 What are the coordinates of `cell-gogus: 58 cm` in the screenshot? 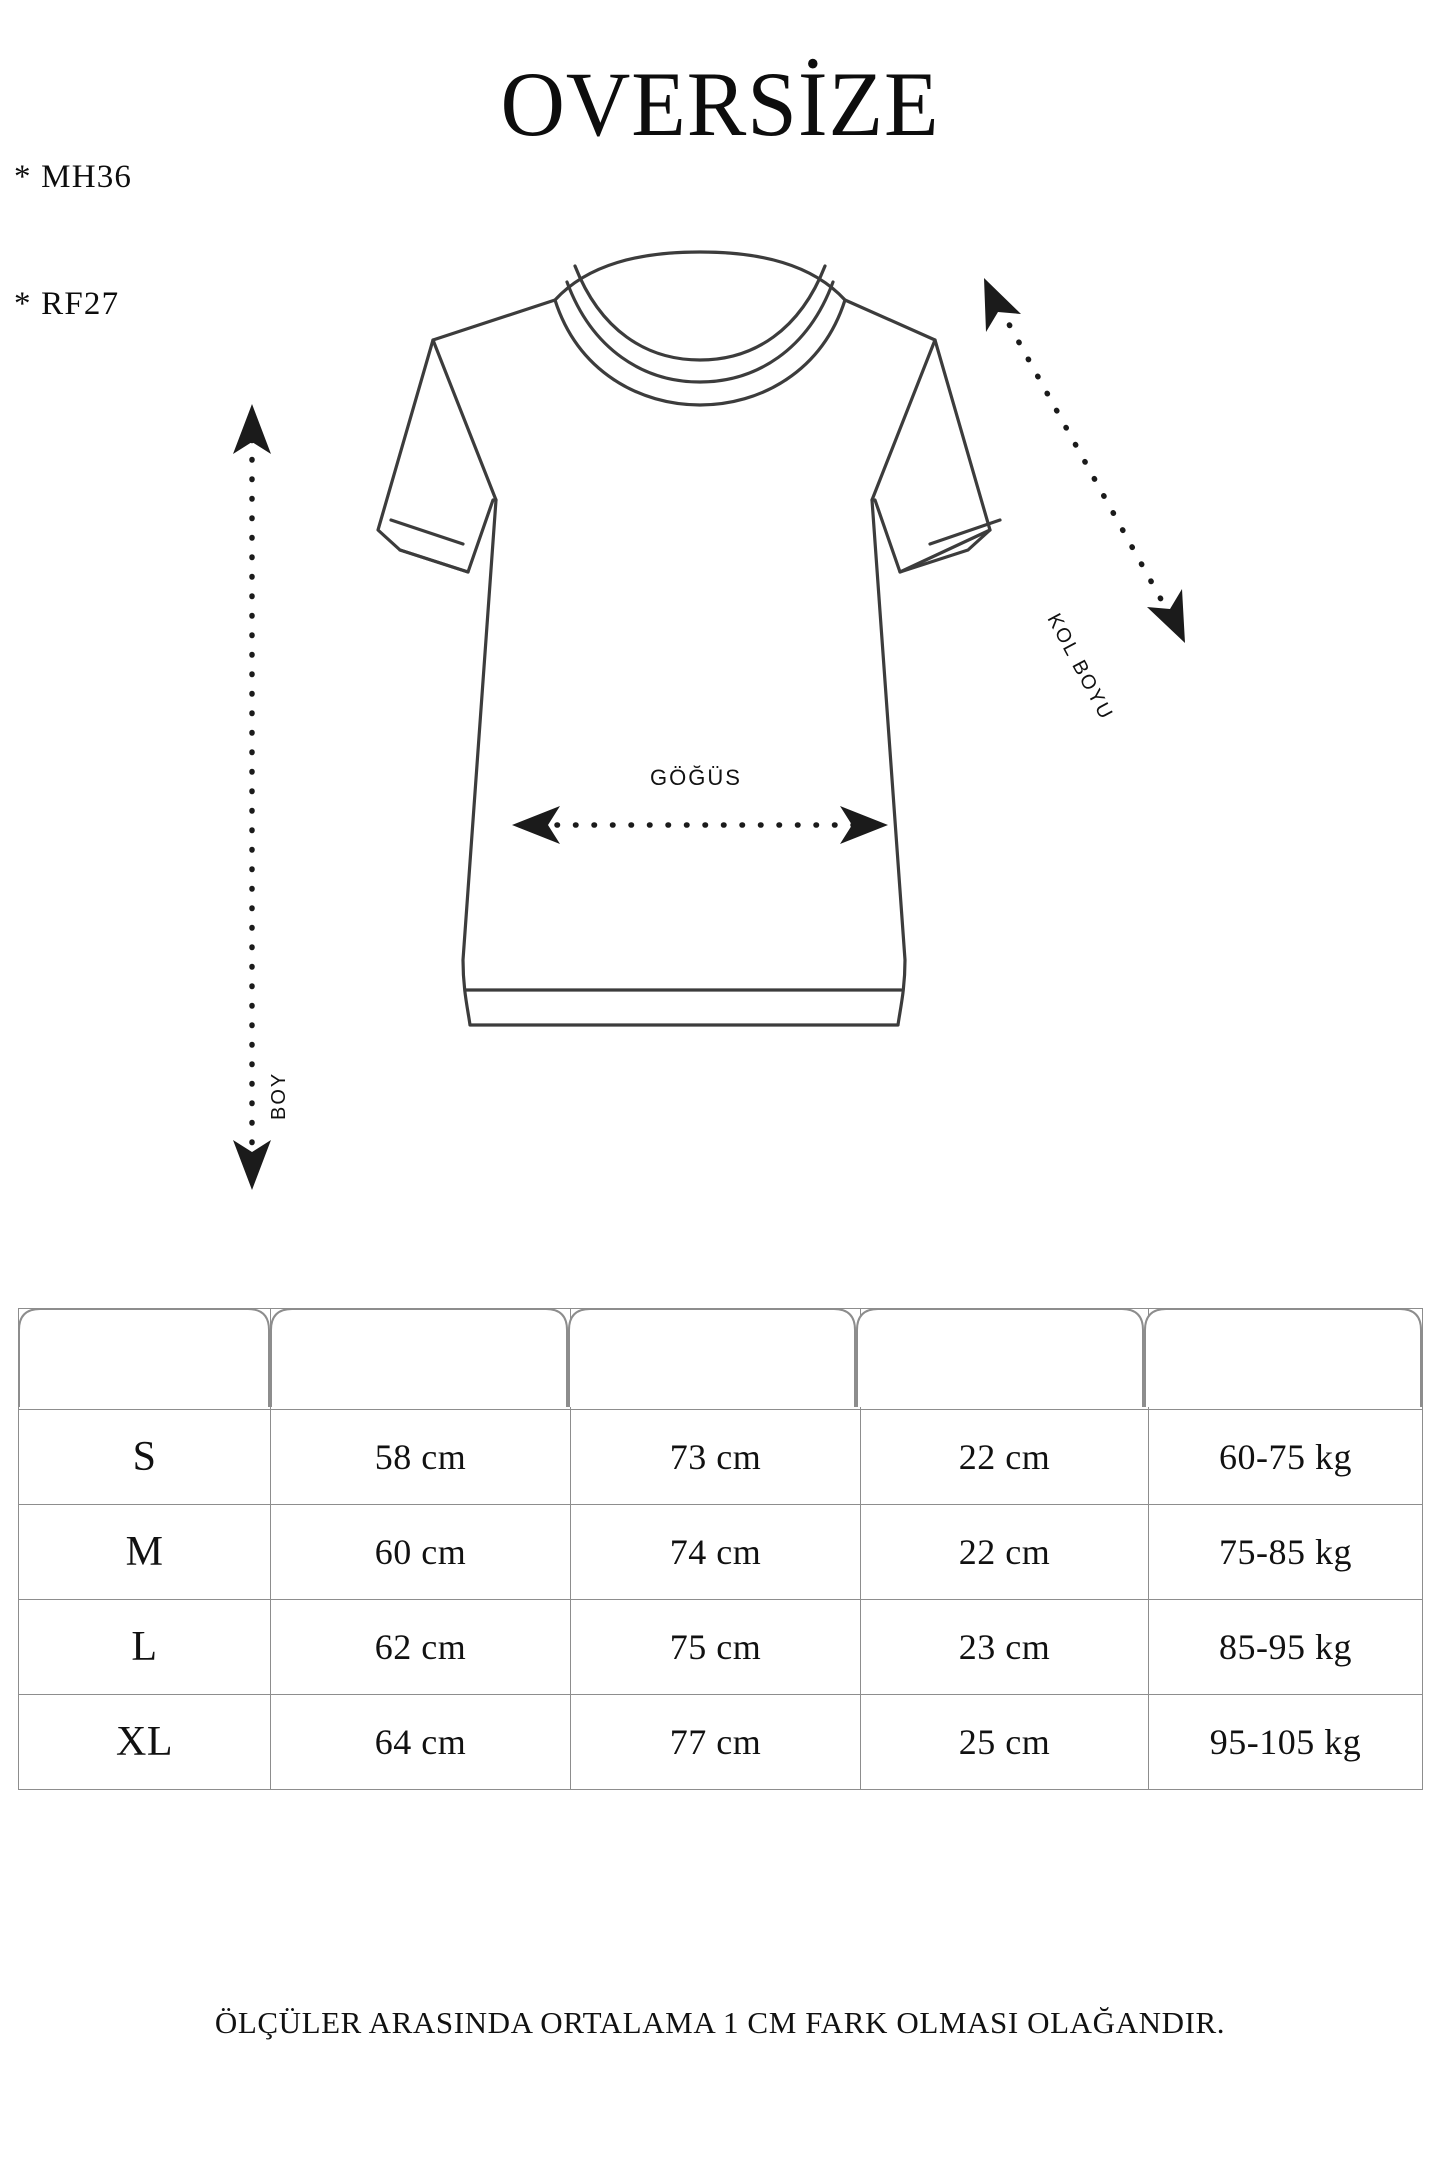 It's located at (420, 1457).